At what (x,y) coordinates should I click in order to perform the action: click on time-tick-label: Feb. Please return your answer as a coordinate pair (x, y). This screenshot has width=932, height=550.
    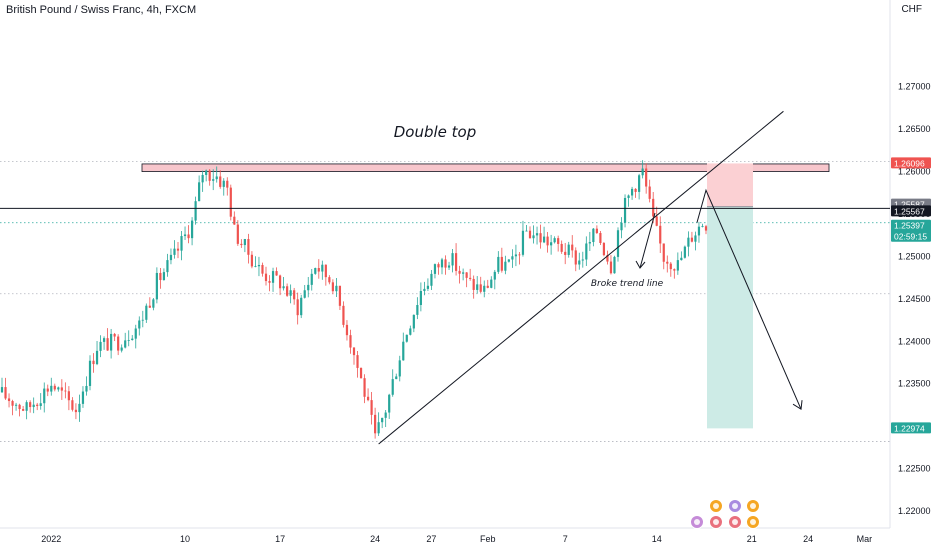
    Looking at the image, I should click on (488, 539).